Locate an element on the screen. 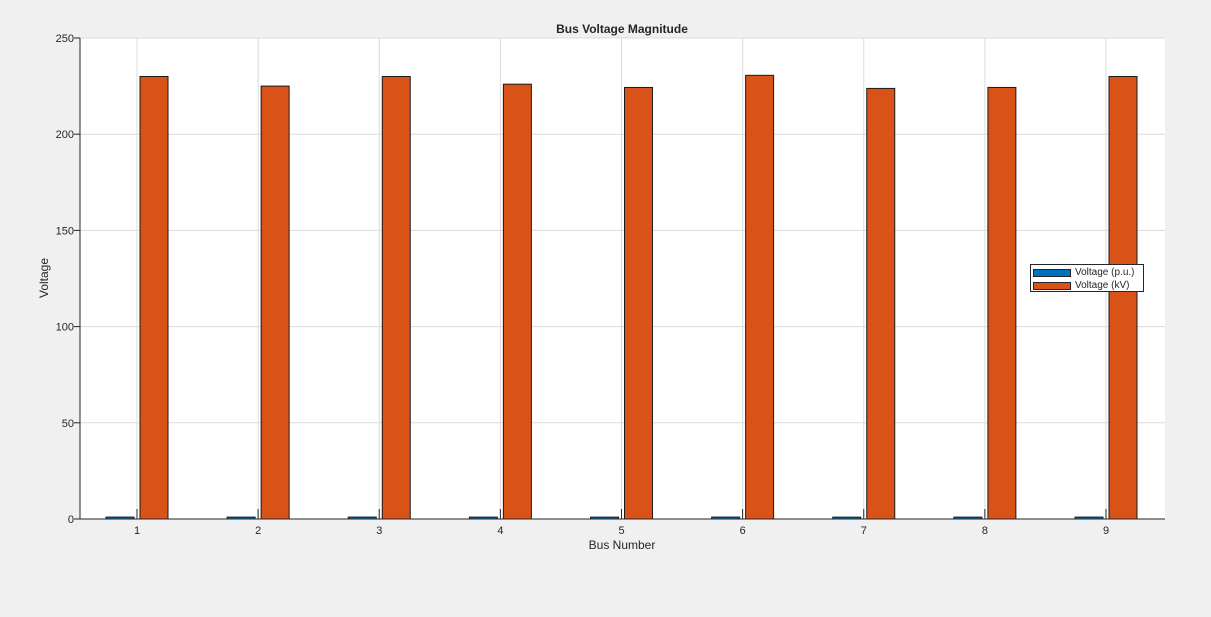 The width and height of the screenshot is (1211, 617). legend-label-pu: Voltage (p.u.) is located at coordinates (1105, 272).